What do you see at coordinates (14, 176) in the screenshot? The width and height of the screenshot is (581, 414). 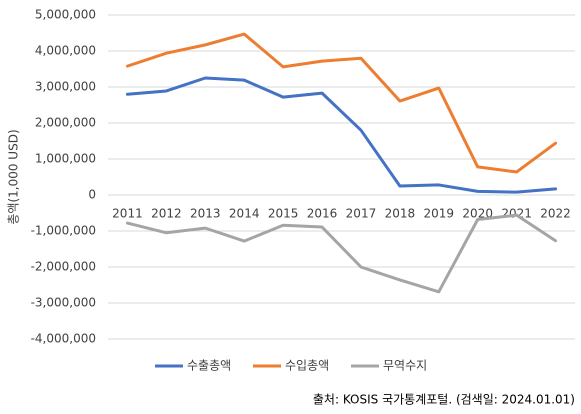 I see `y-axis-title: 총액(1,000 USD)` at bounding box center [14, 176].